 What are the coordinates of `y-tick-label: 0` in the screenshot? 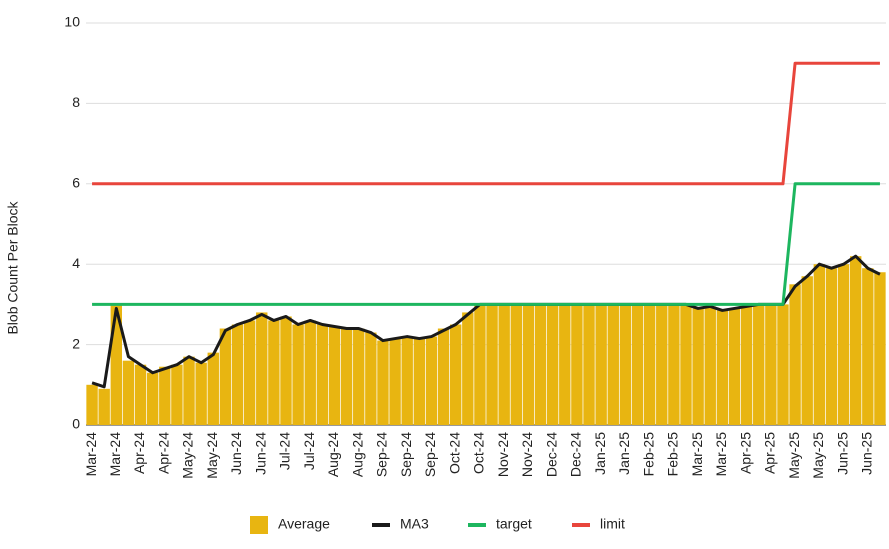 It's located at (76, 424).